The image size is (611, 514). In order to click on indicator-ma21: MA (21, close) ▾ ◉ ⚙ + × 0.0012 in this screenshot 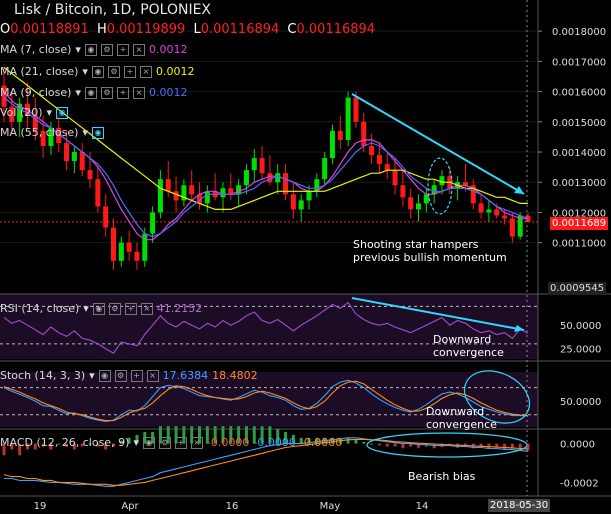, I will do `click(97, 71)`.